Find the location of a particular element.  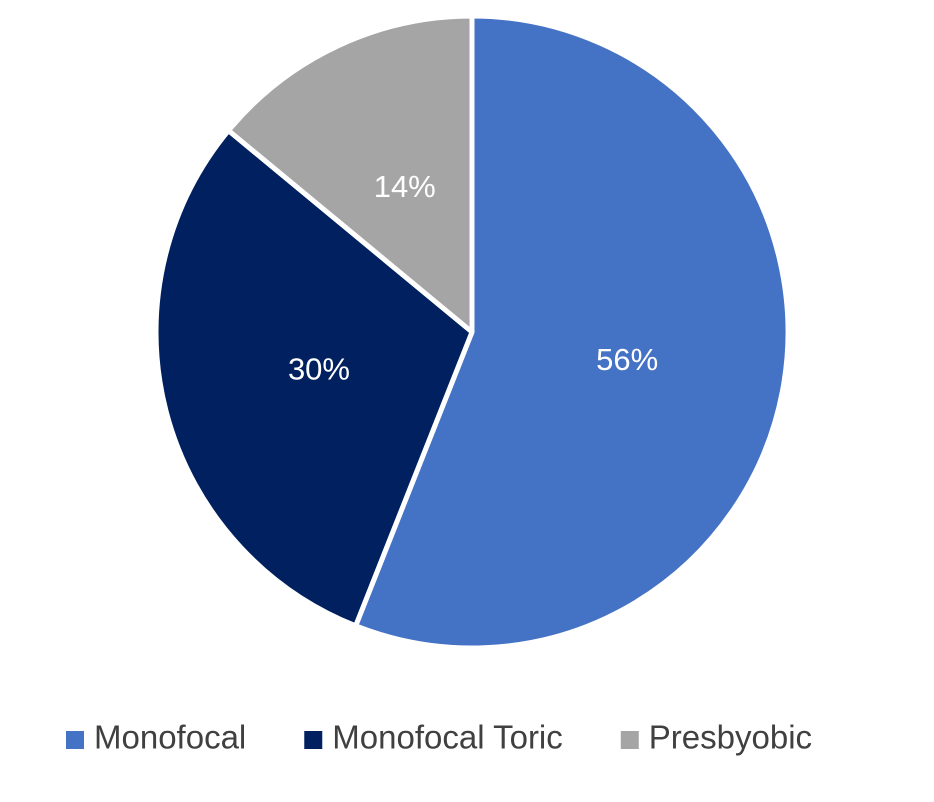

legend-label: Presbyobic is located at coordinates (730, 737).